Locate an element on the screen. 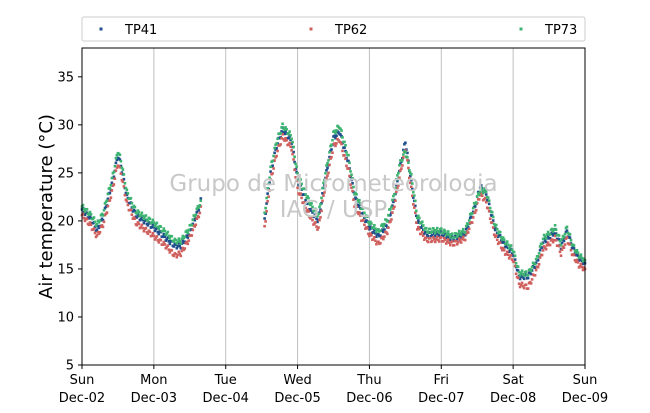 This screenshot has height=413, width=650. x-tick-label-date: Dec-04 is located at coordinates (226, 398).